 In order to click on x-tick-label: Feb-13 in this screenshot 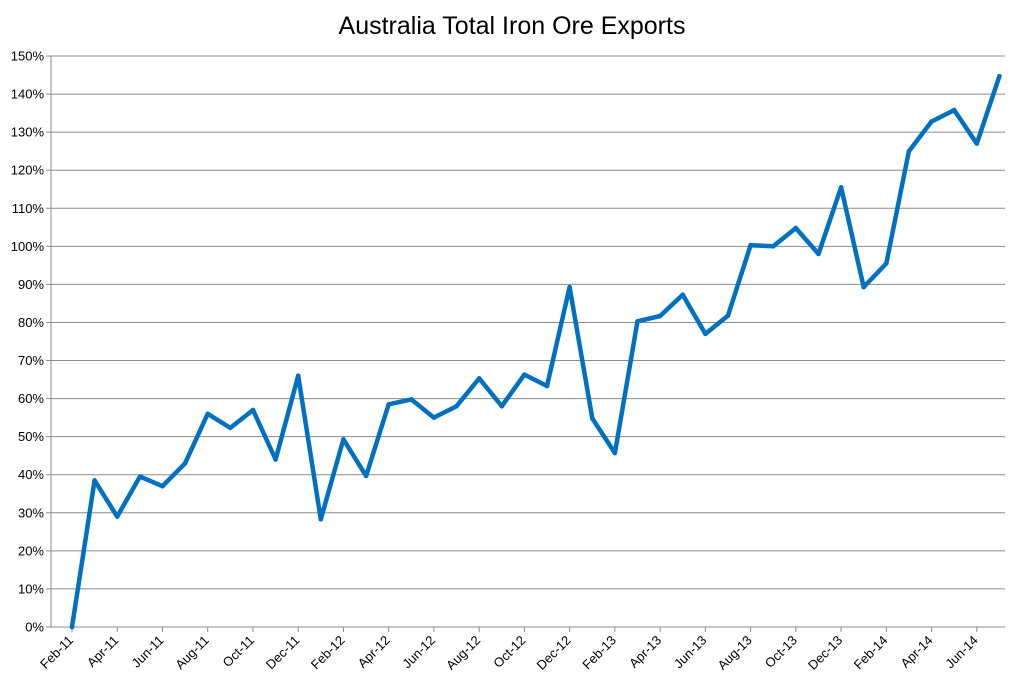, I will do `click(599, 653)`.